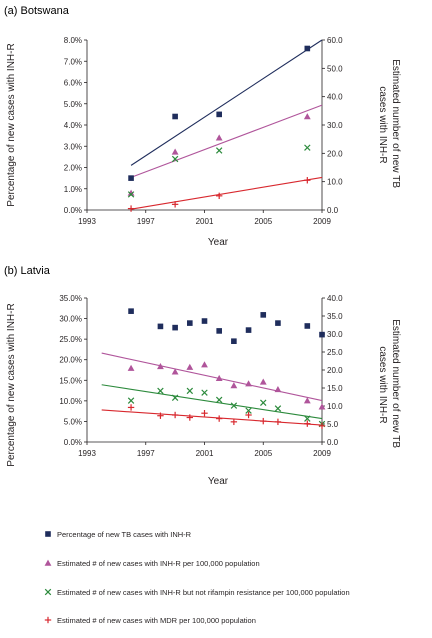  I want to click on trend-line-triangle, so click(226, 141).